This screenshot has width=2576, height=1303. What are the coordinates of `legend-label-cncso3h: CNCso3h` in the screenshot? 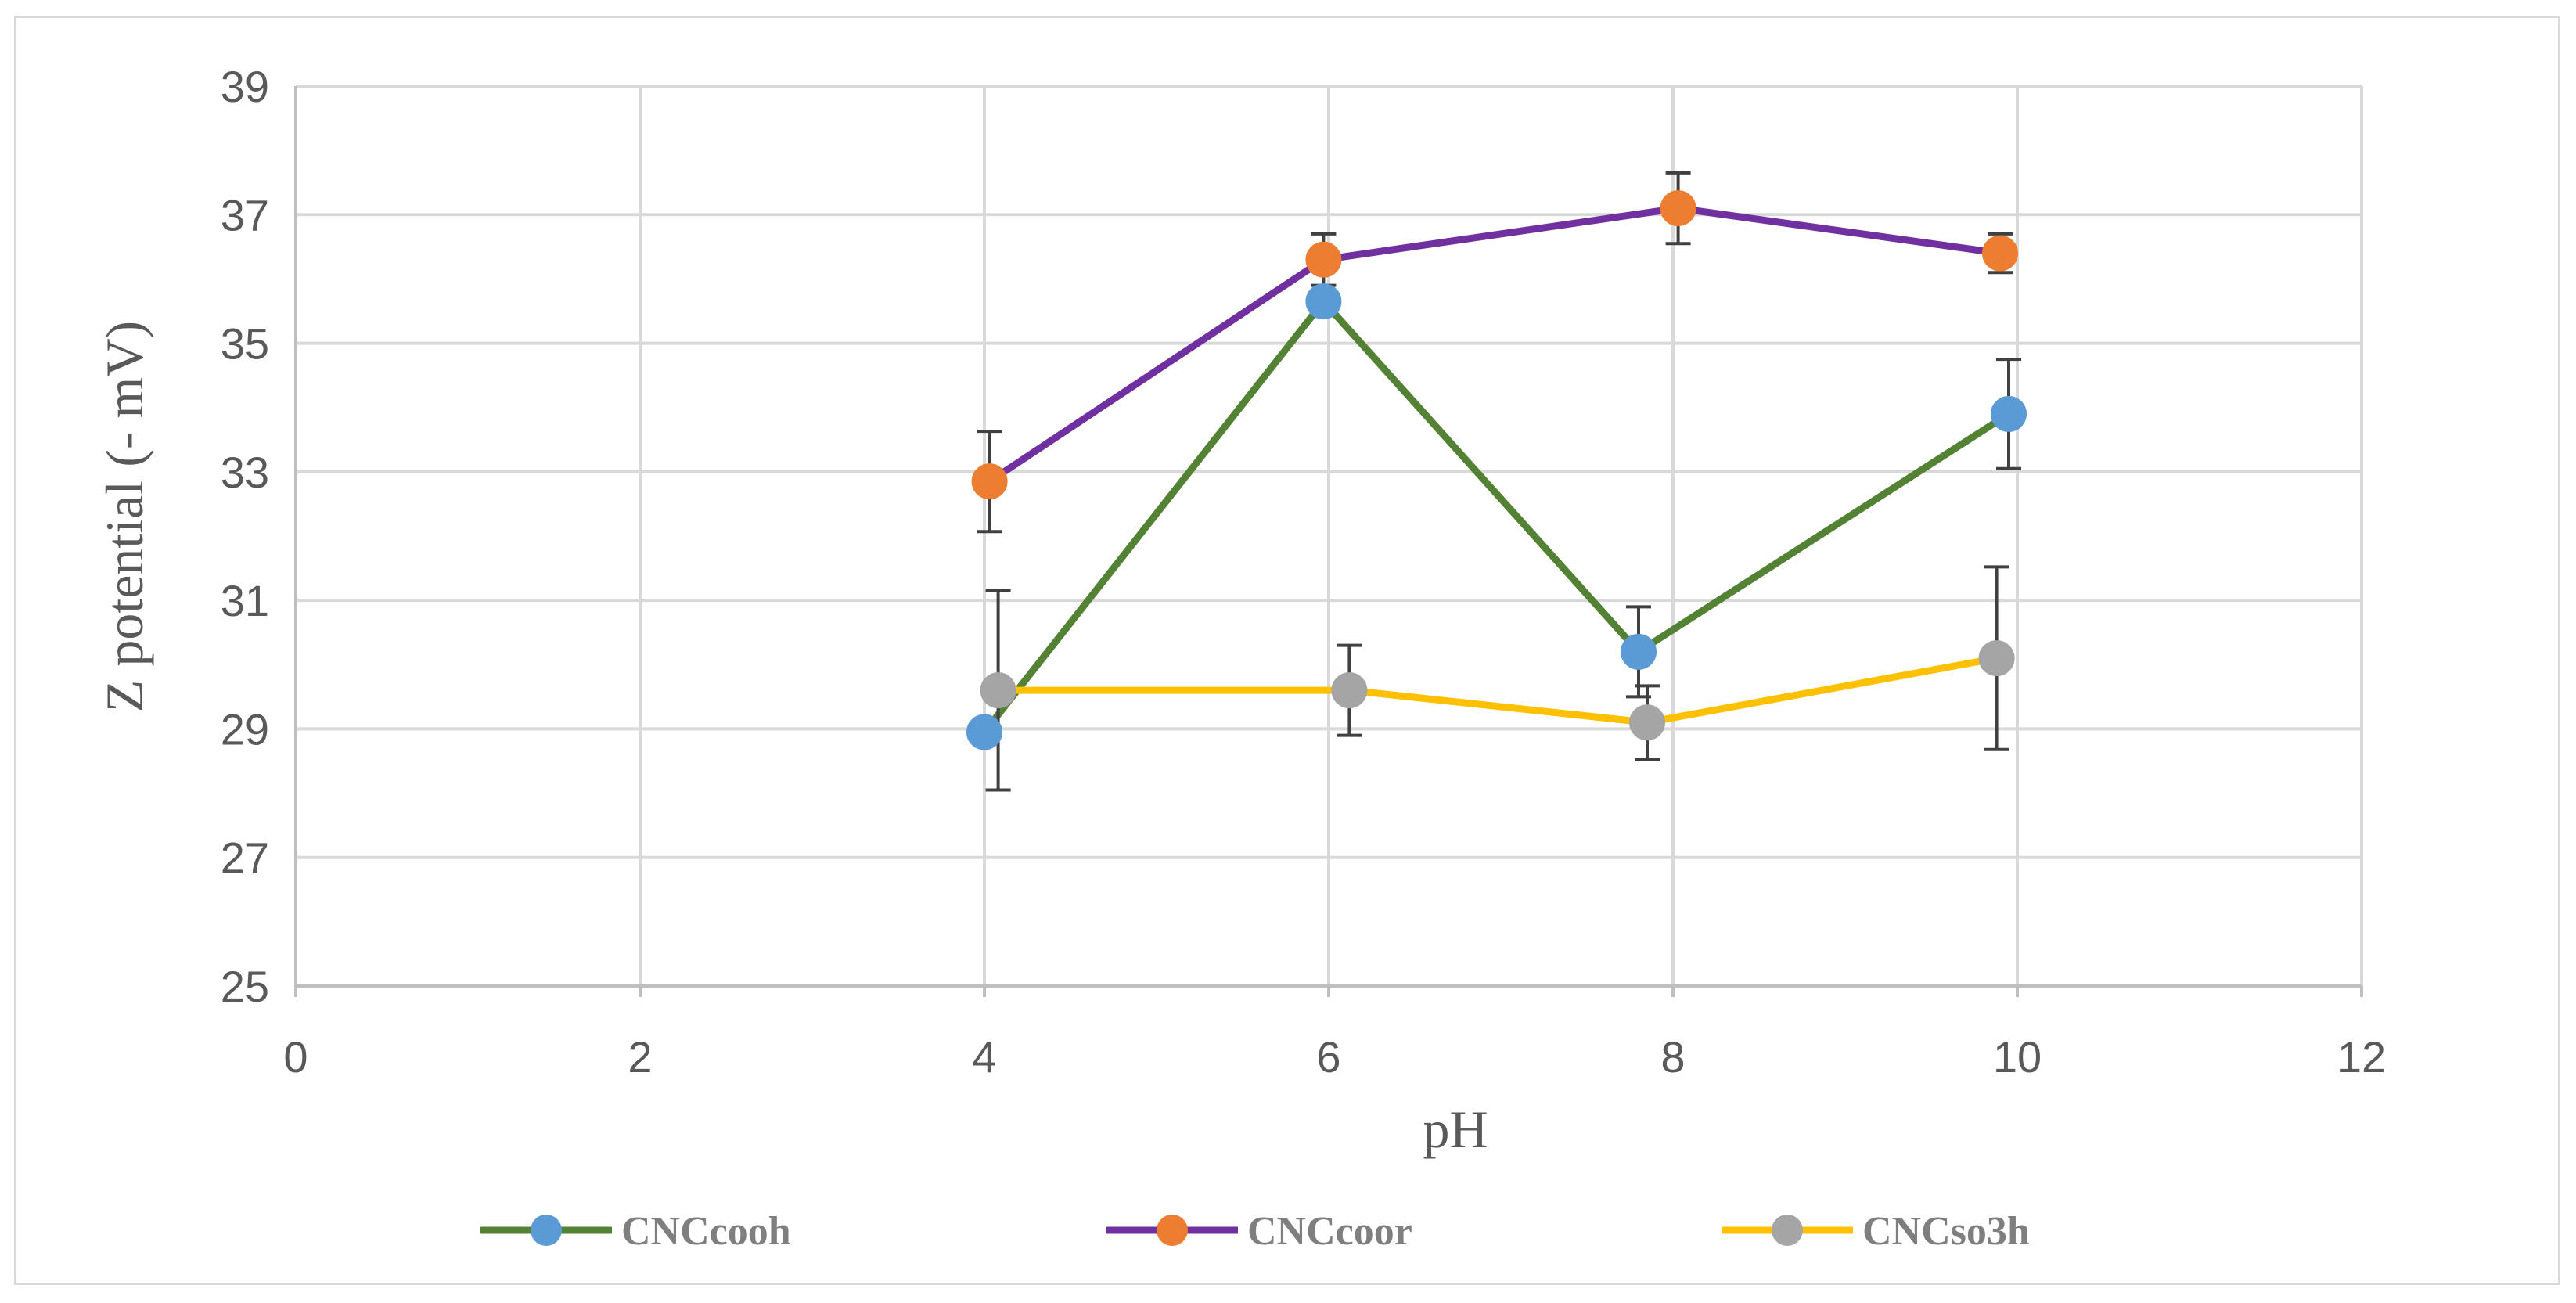 It's located at (1946, 1232).